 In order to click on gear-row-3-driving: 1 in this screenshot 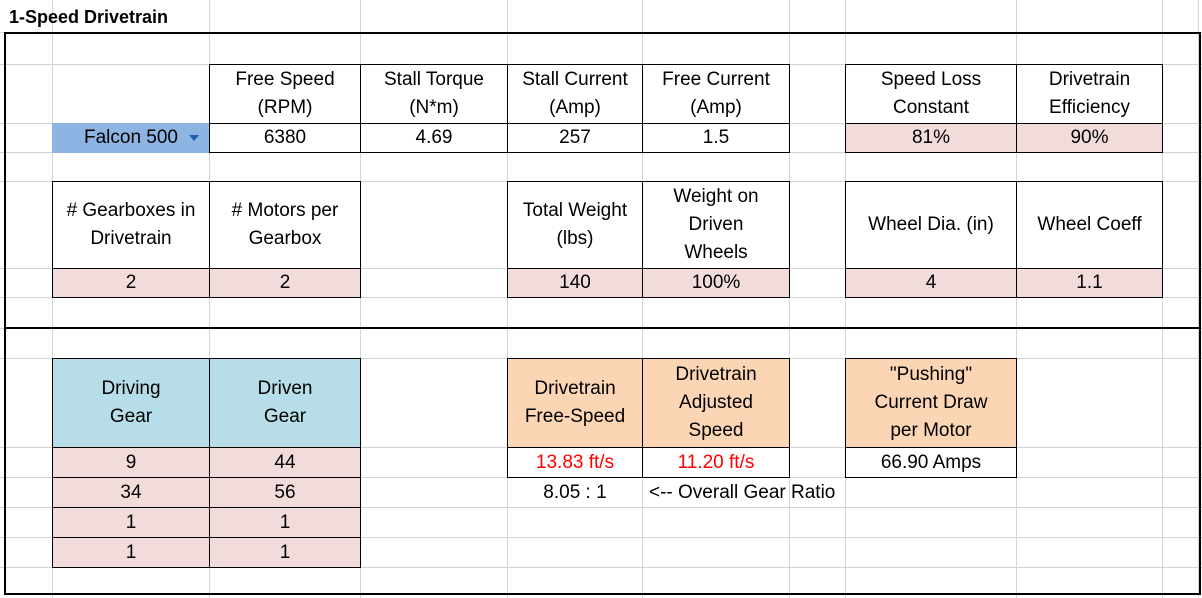, I will do `click(131, 522)`.